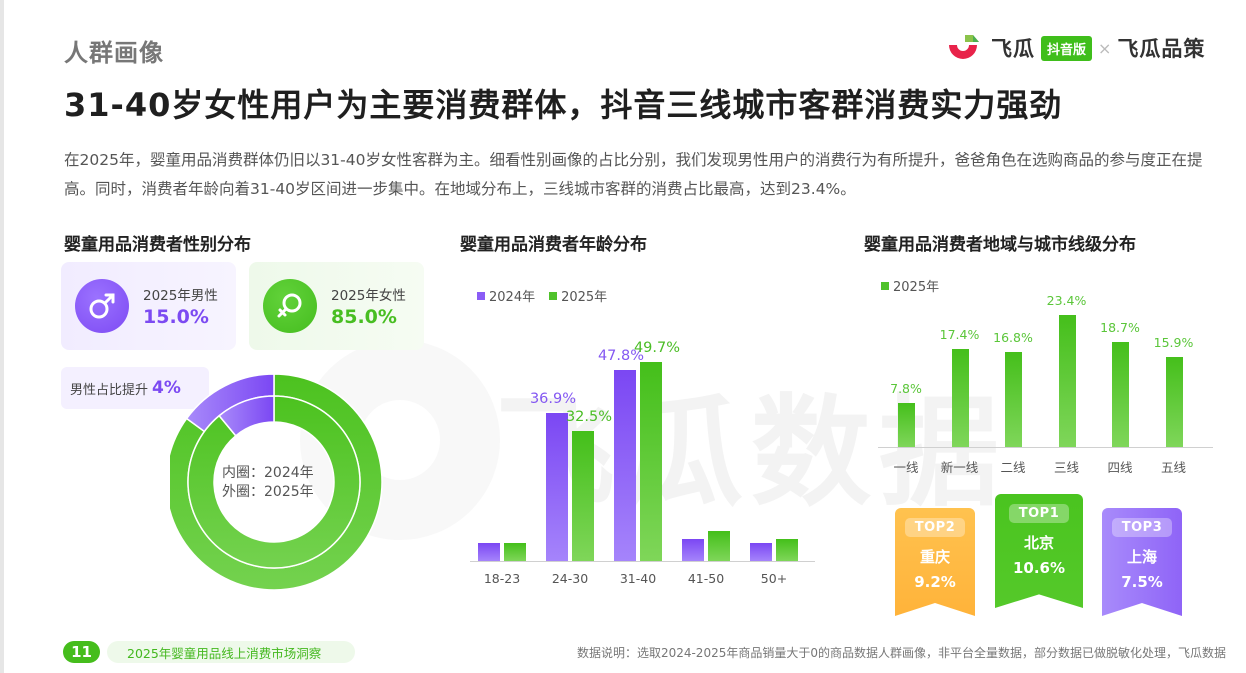 The height and width of the screenshot is (673, 1246). I want to click on rise-value: 4%, so click(166, 388).